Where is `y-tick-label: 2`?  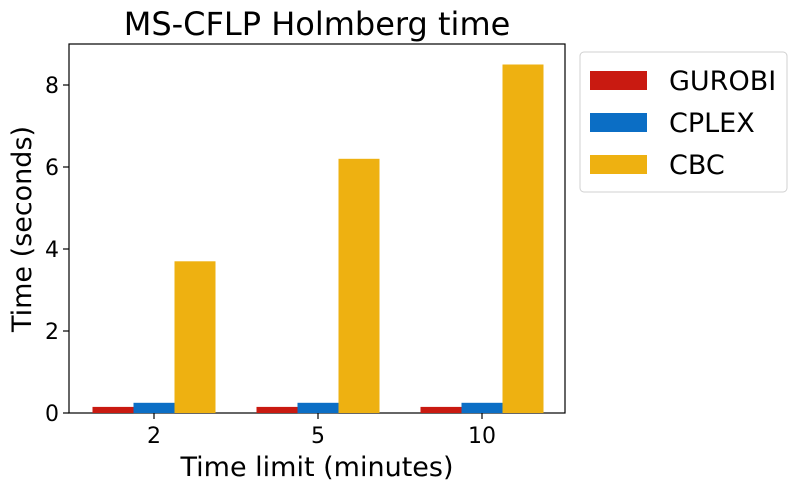 y-tick-label: 2 is located at coordinates (52, 332).